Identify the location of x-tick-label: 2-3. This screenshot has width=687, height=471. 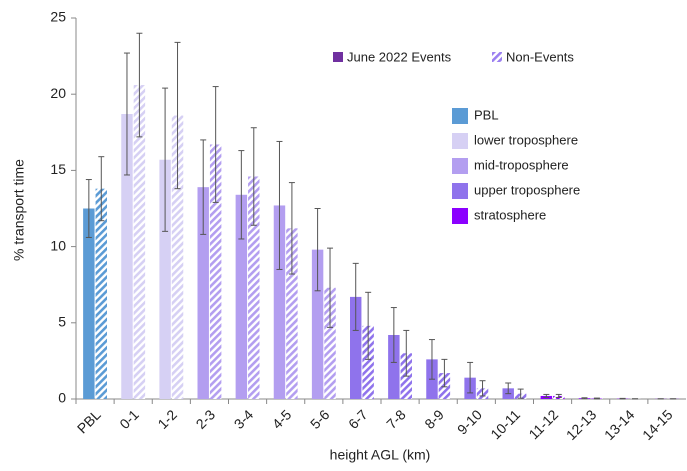
(206, 419).